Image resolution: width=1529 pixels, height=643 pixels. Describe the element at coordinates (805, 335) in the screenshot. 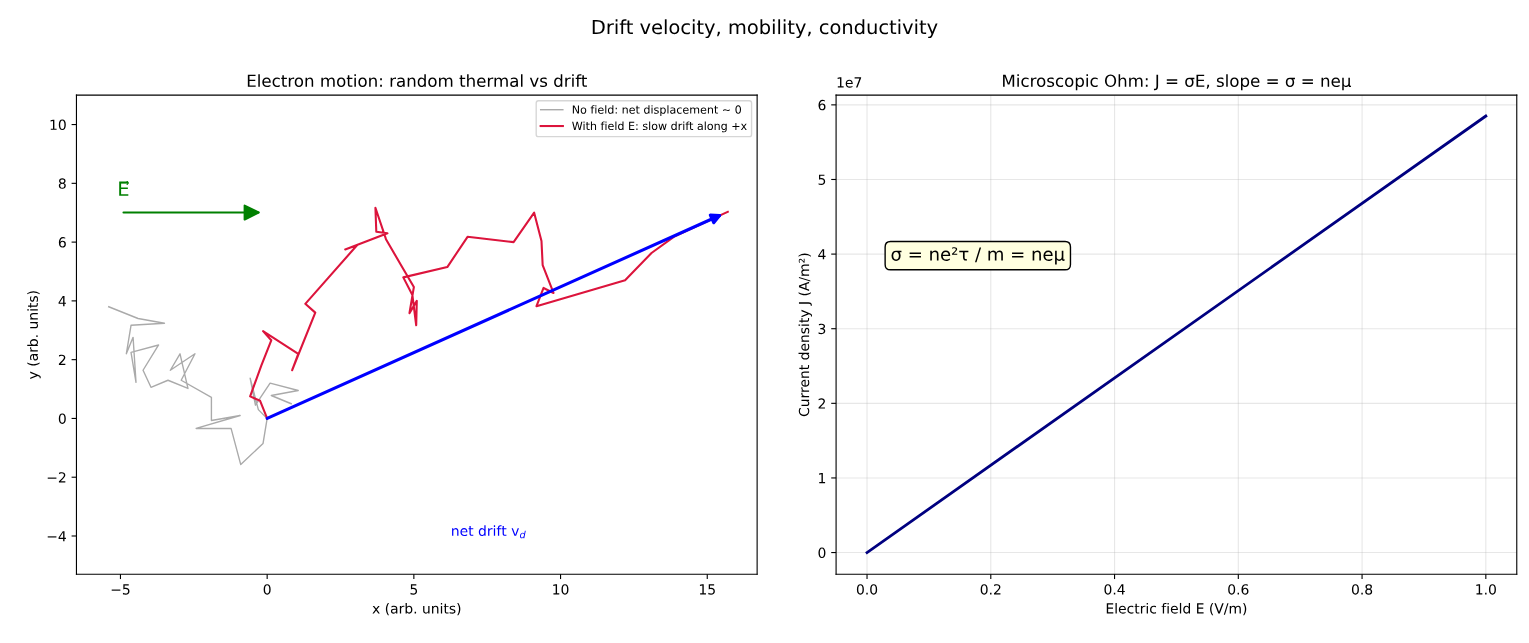

I see `y-axis-title: Current density J (A/m²)` at that location.